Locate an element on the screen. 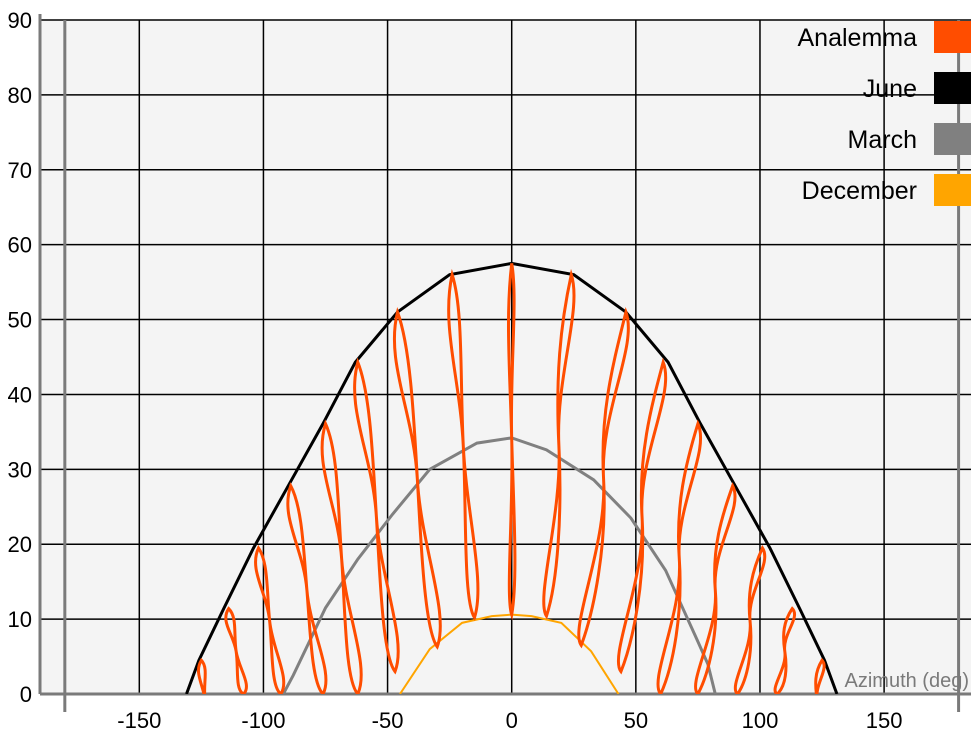  y-tick-label: 60 is located at coordinates (20, 245).